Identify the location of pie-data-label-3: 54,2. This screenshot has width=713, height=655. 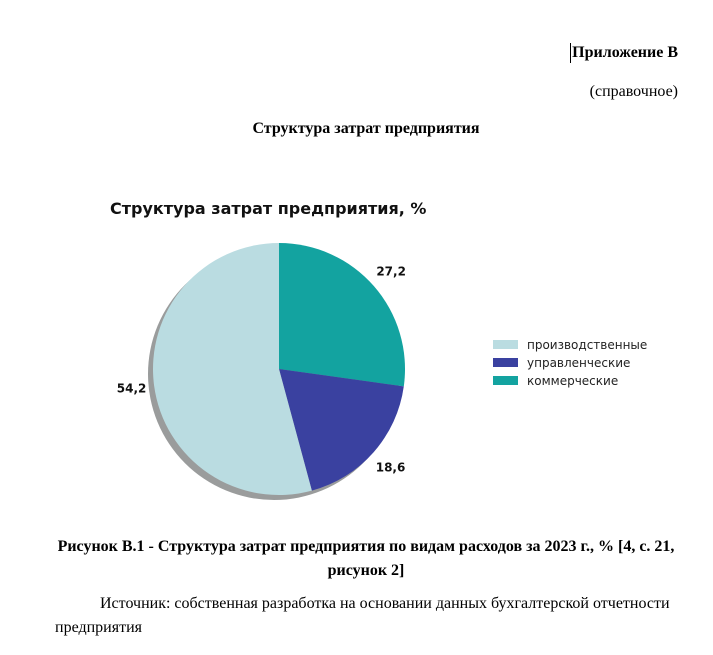
(132, 389).